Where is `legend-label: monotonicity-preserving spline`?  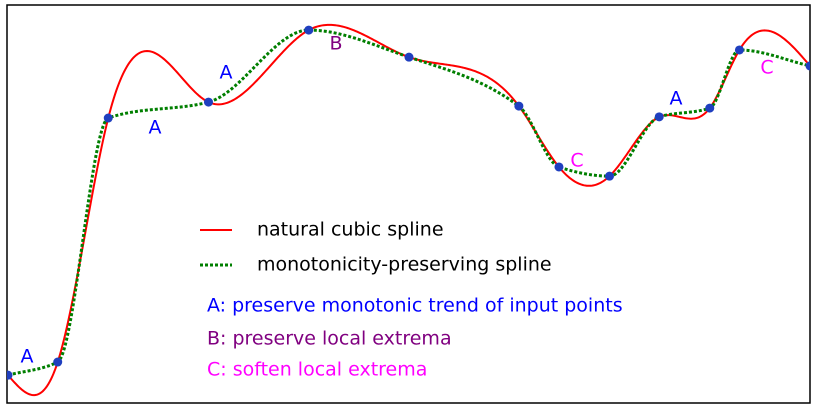 legend-label: monotonicity-preserving spline is located at coordinates (404, 265).